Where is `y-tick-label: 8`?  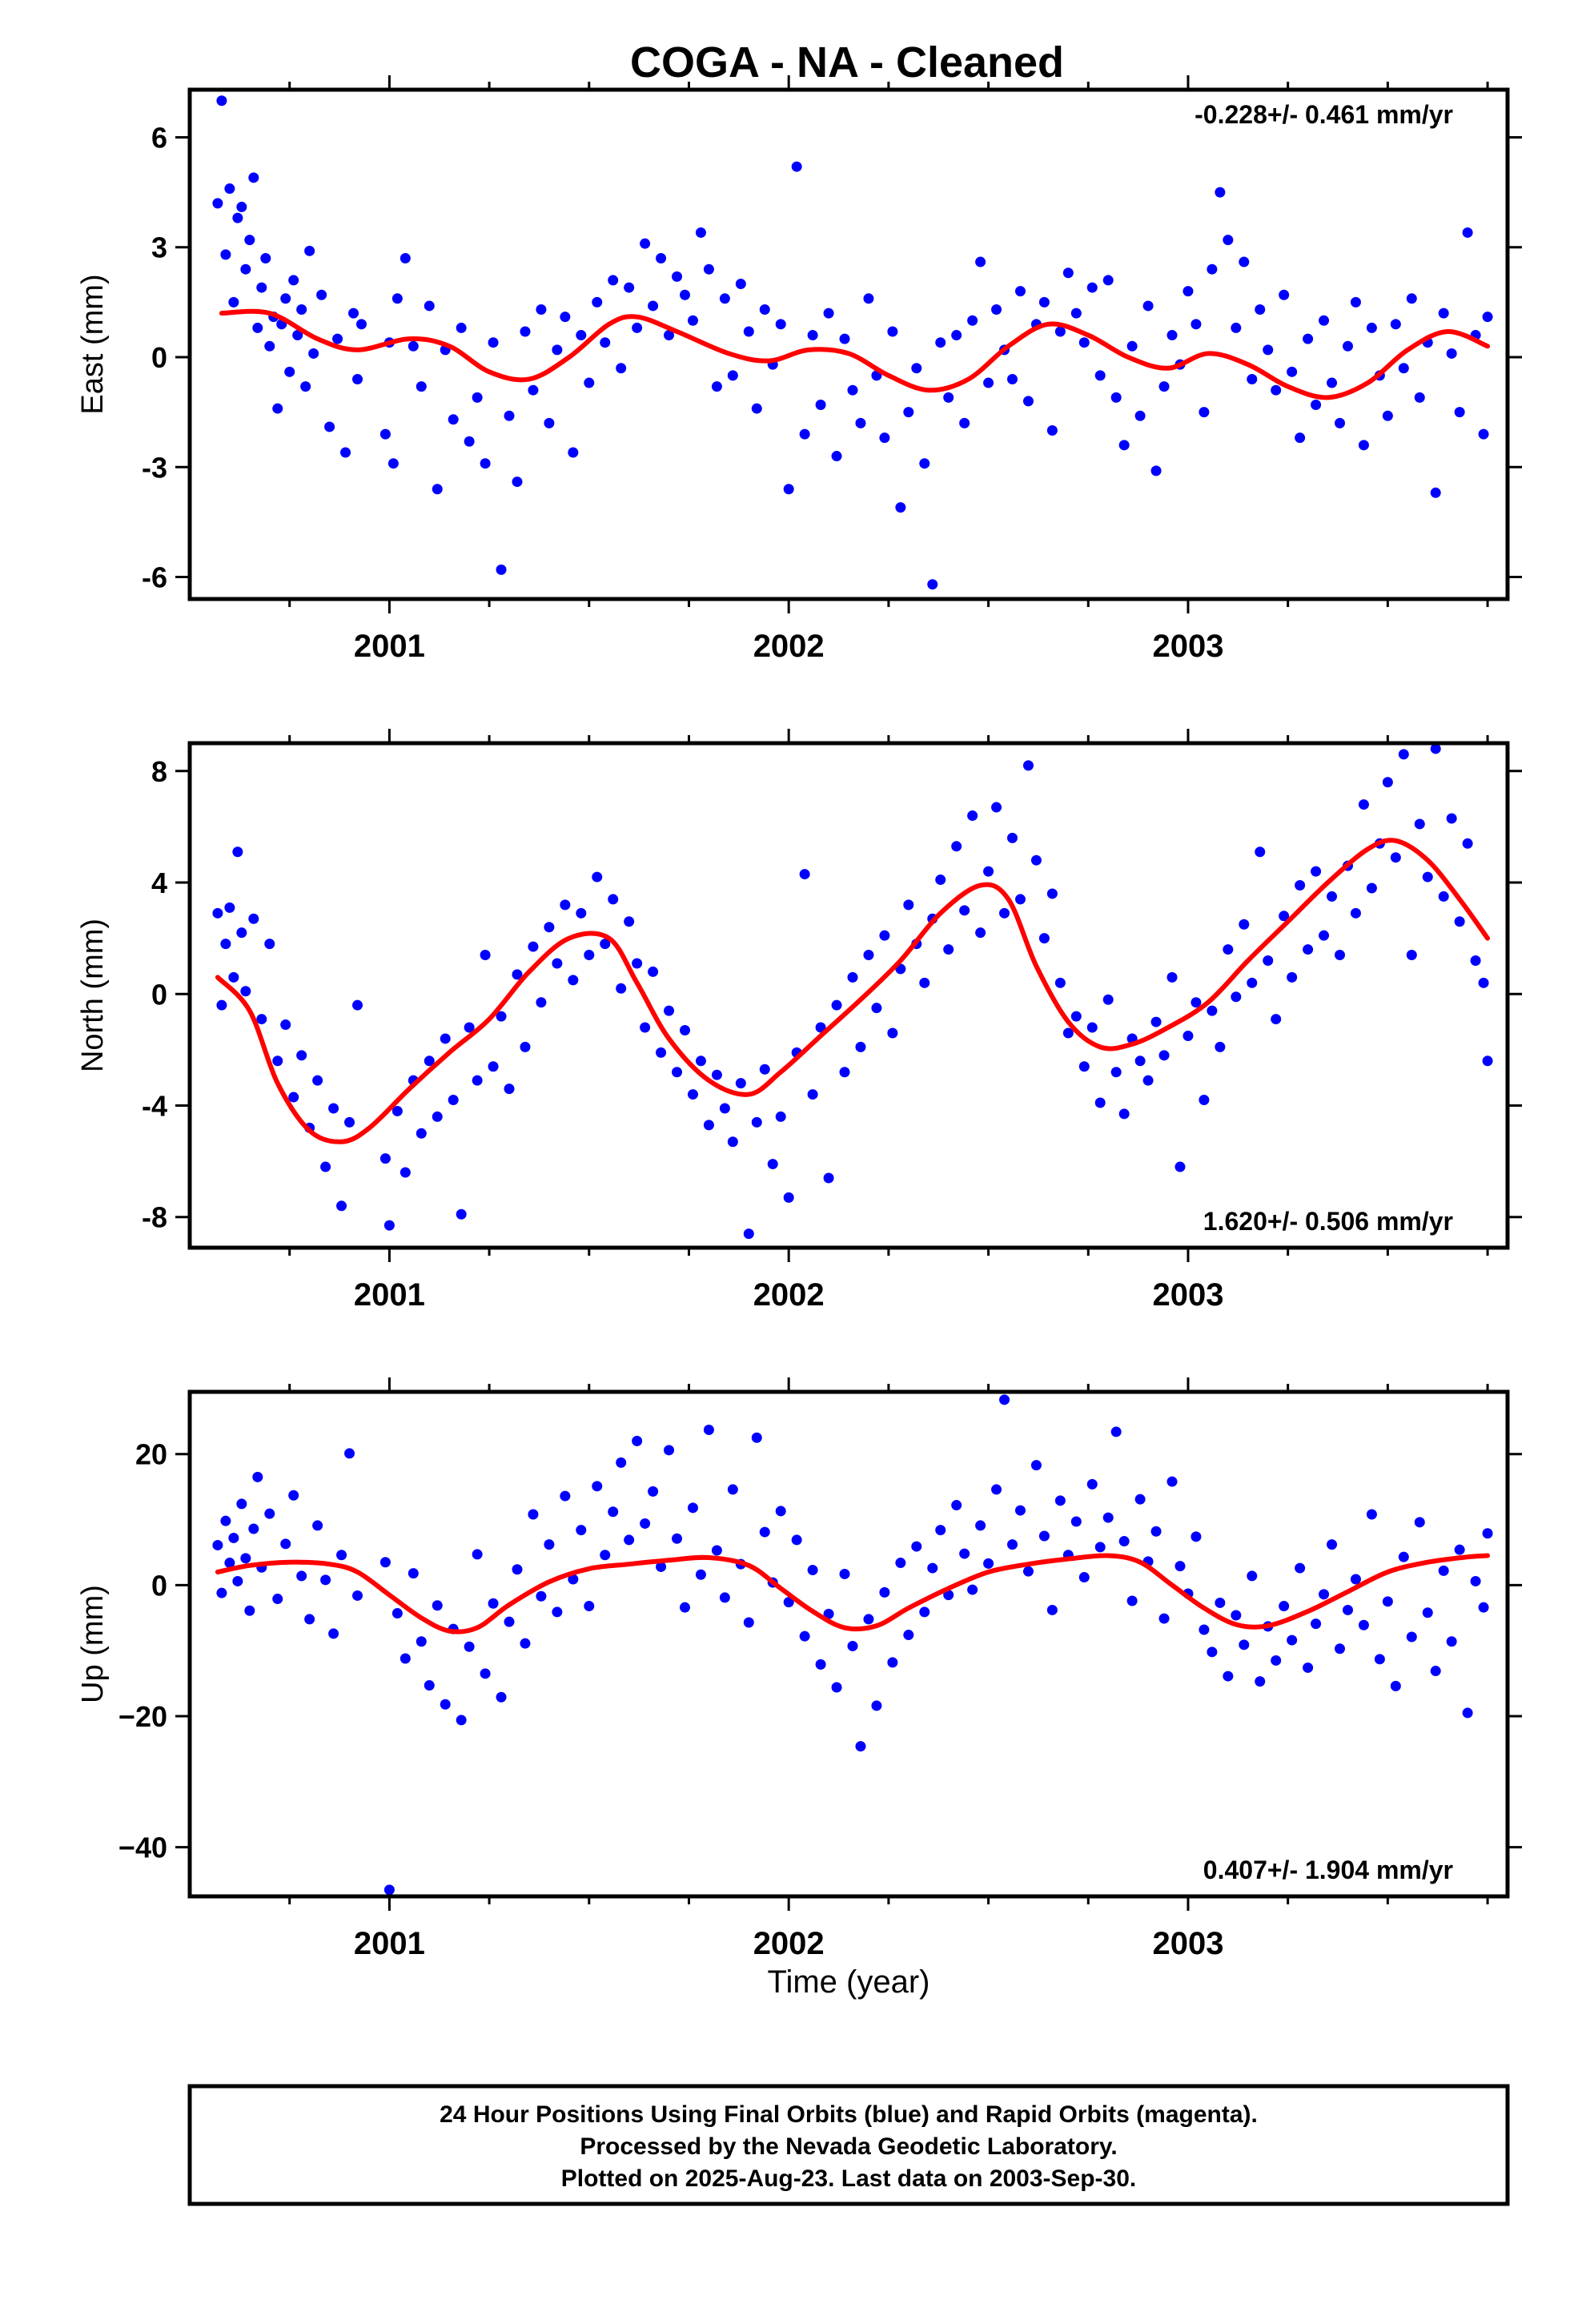
y-tick-label: 8 is located at coordinates (159, 772).